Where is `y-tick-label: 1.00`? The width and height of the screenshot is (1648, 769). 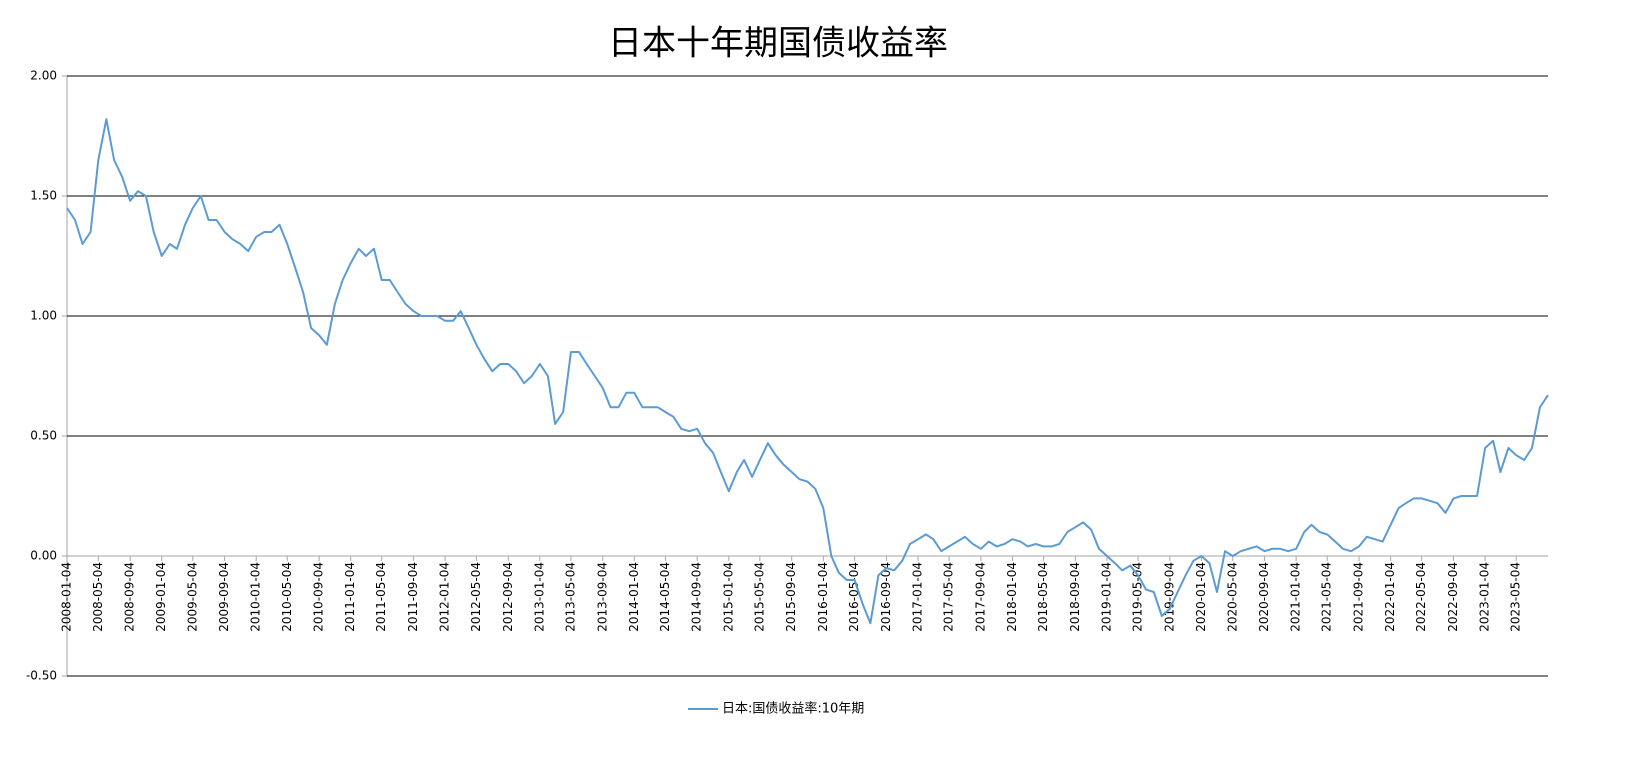
y-tick-label: 1.00 is located at coordinates (43, 316).